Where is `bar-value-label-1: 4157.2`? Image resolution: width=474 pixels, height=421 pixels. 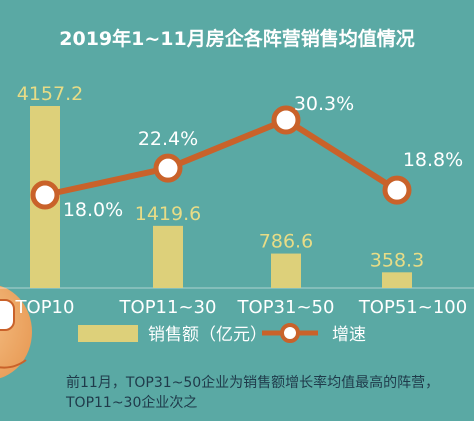 bar-value-label-1: 4157.2 is located at coordinates (50, 94).